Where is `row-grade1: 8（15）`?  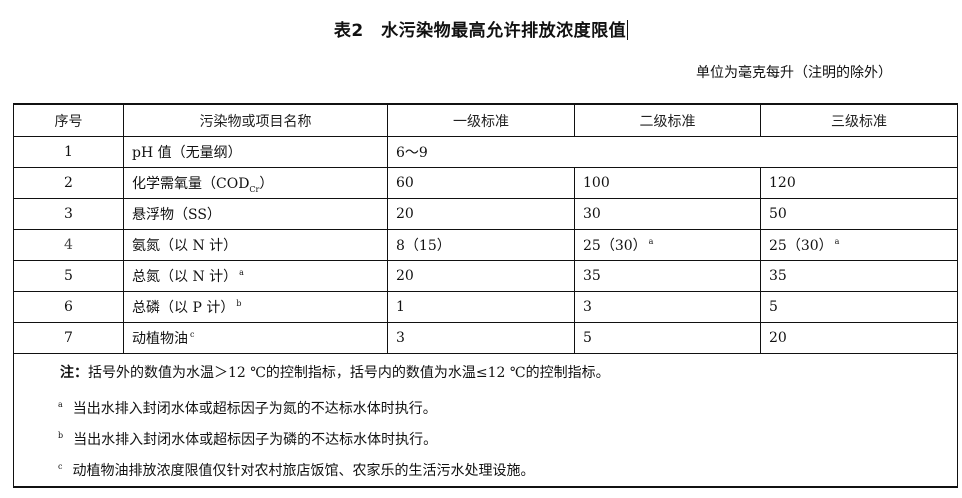
row-grade1: 8（15） is located at coordinates (481, 245).